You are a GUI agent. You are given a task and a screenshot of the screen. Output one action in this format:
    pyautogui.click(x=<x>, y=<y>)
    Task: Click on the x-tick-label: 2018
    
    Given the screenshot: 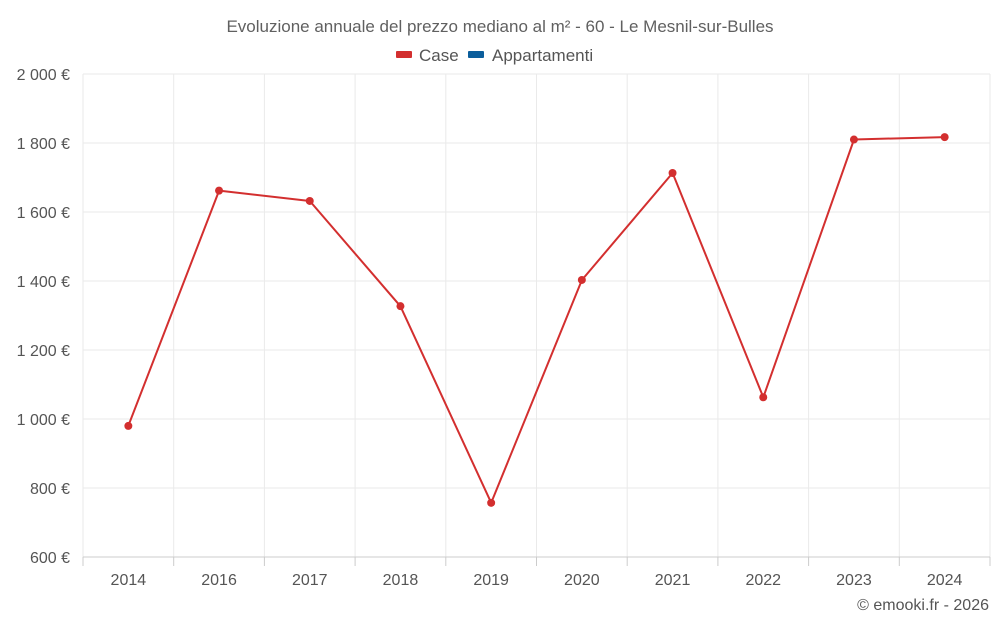 What is the action you would take?
    pyautogui.click(x=401, y=580)
    